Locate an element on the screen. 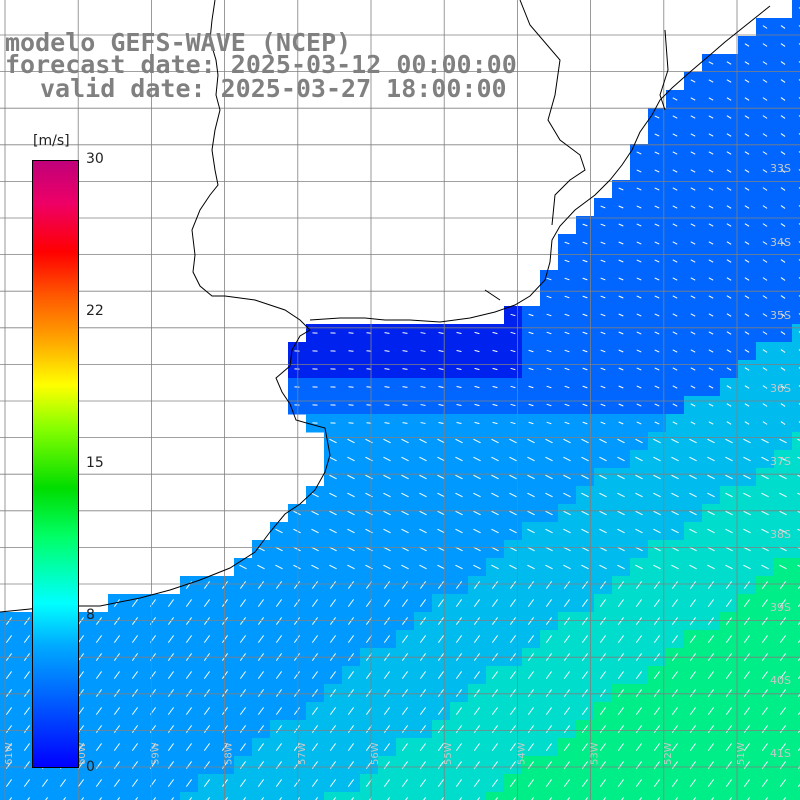 The height and width of the screenshot is (800, 800). lon-label: 58W is located at coordinates (229, 753).